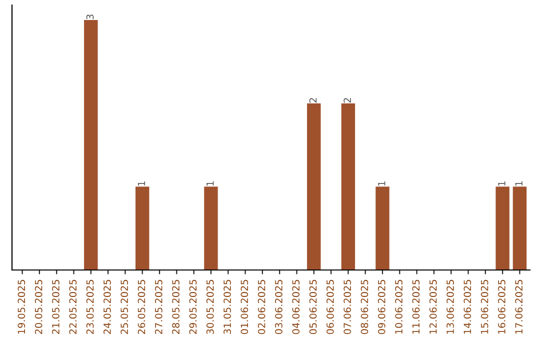  What do you see at coordinates (22, 307) in the screenshot?
I see `x-tick-label: 19.05.2025` at bounding box center [22, 307].